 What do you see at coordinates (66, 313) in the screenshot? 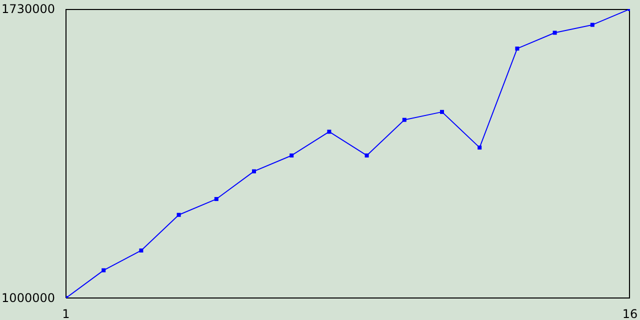
I see `x-tick-label: 1` at bounding box center [66, 313].